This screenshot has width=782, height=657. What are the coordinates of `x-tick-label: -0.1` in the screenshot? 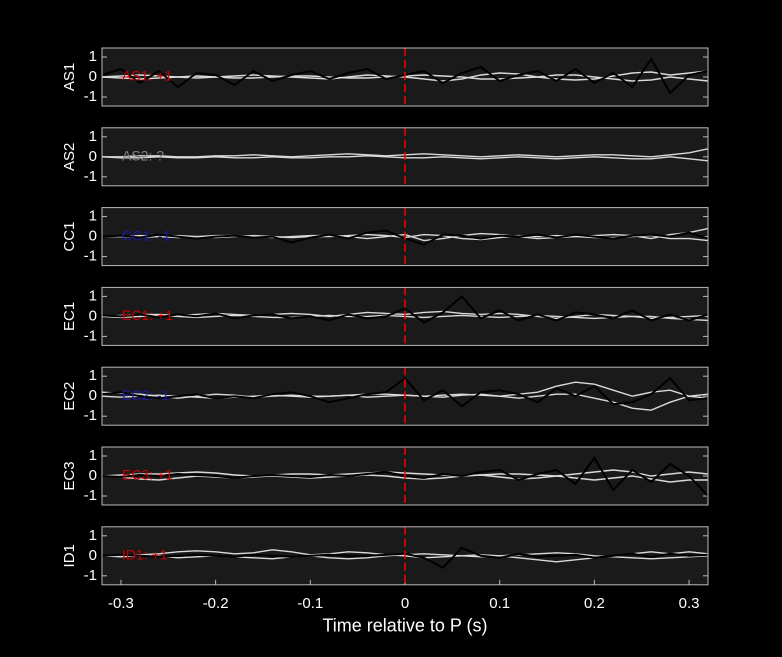 It's located at (310, 603).